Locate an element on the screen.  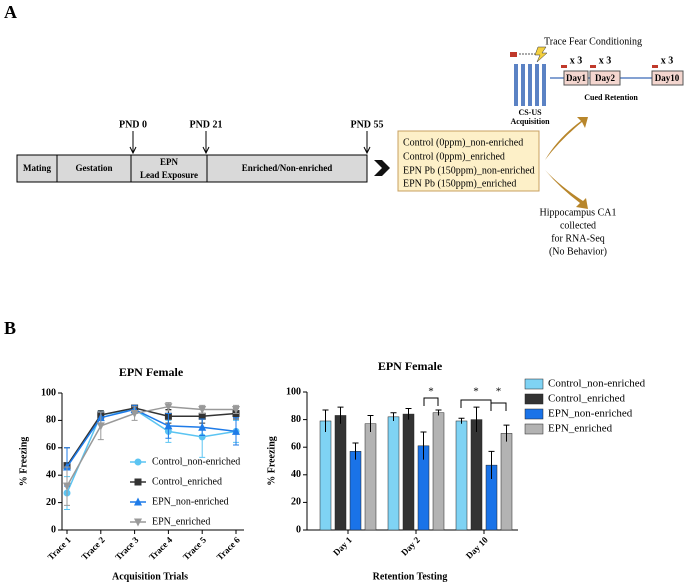
y-tick-label: 20 is located at coordinates (296, 502).